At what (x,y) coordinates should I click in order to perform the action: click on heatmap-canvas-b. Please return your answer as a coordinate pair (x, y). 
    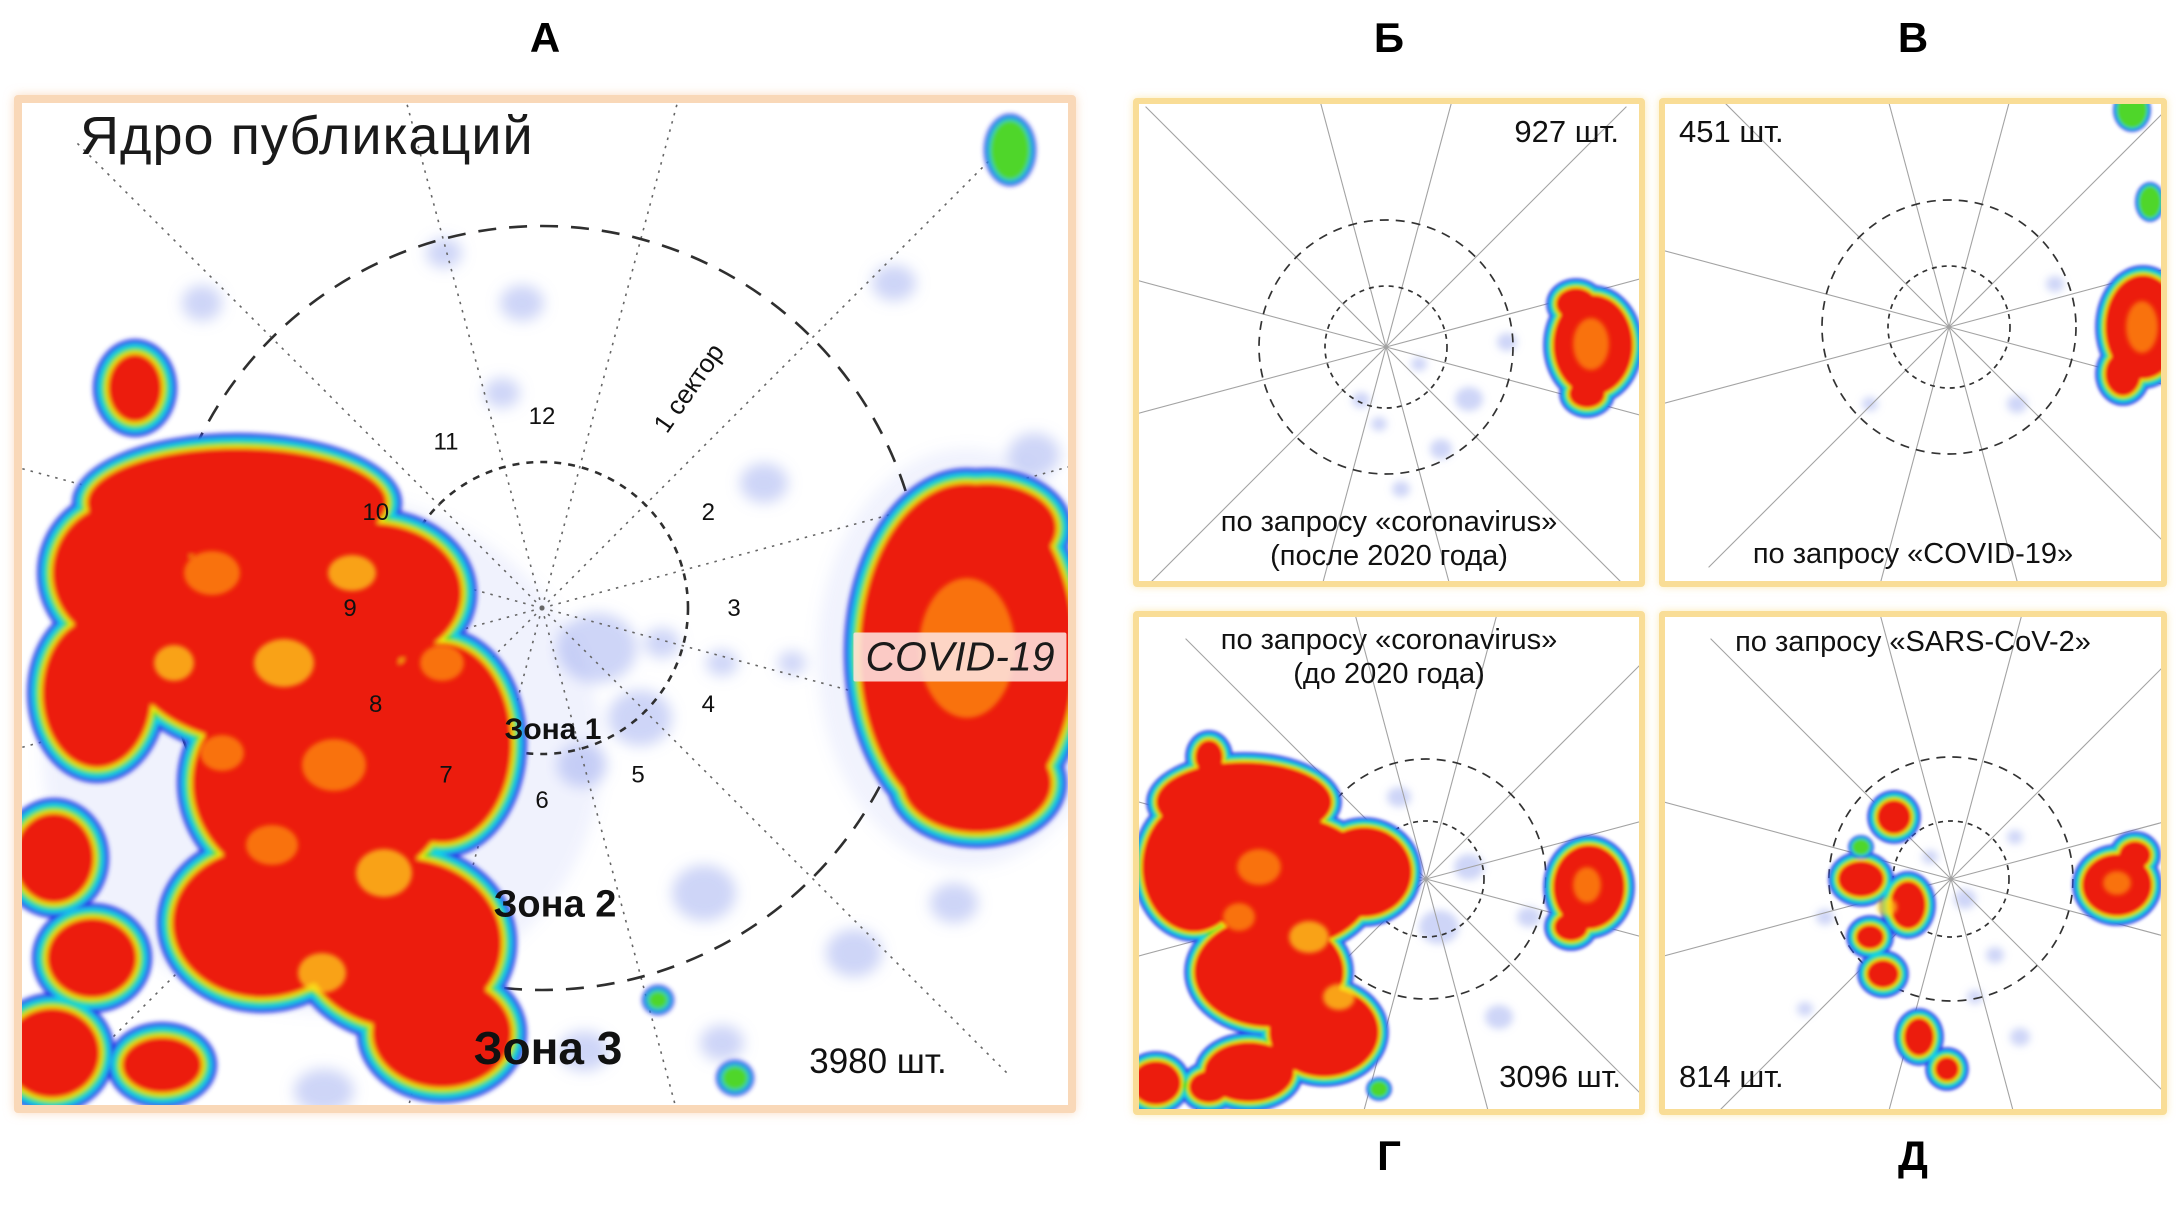
    Looking at the image, I should click on (1389, 342).